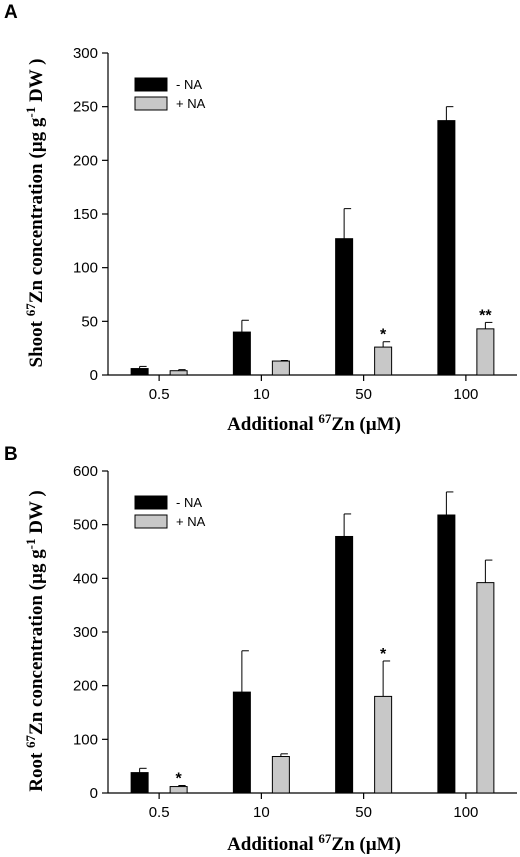 This screenshot has height=857, width=520. I want to click on y-tick-label: 600, so click(85, 471).